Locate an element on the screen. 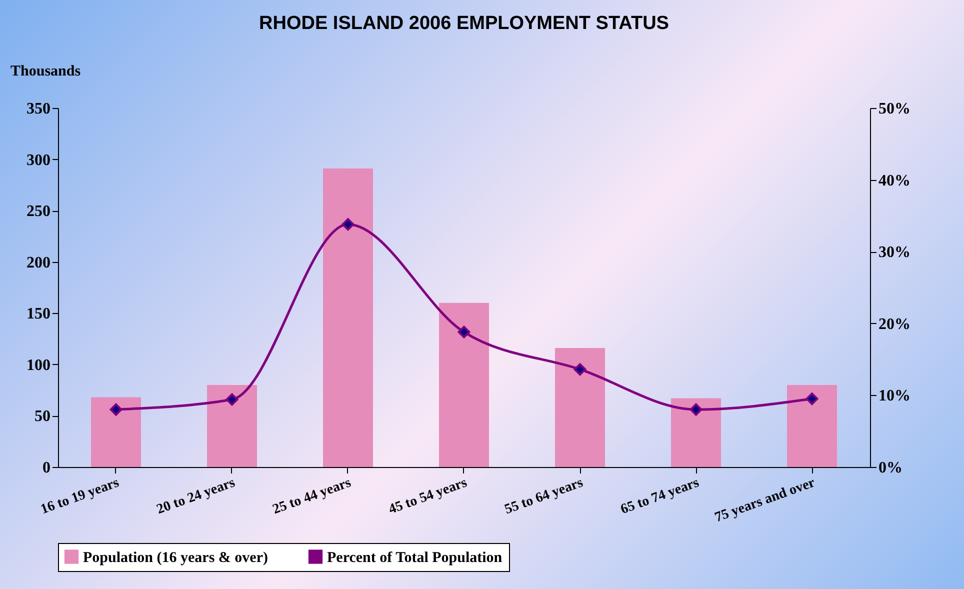 Image resolution: width=964 pixels, height=589 pixels. y2-tick-label: 40% is located at coordinates (894, 181).